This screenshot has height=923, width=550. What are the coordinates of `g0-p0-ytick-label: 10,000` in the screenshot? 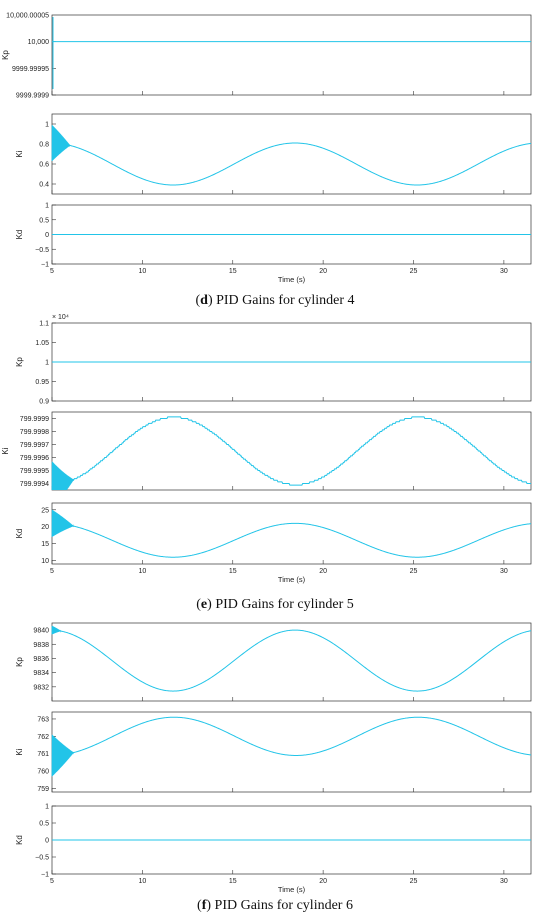 It's located at (39, 42).